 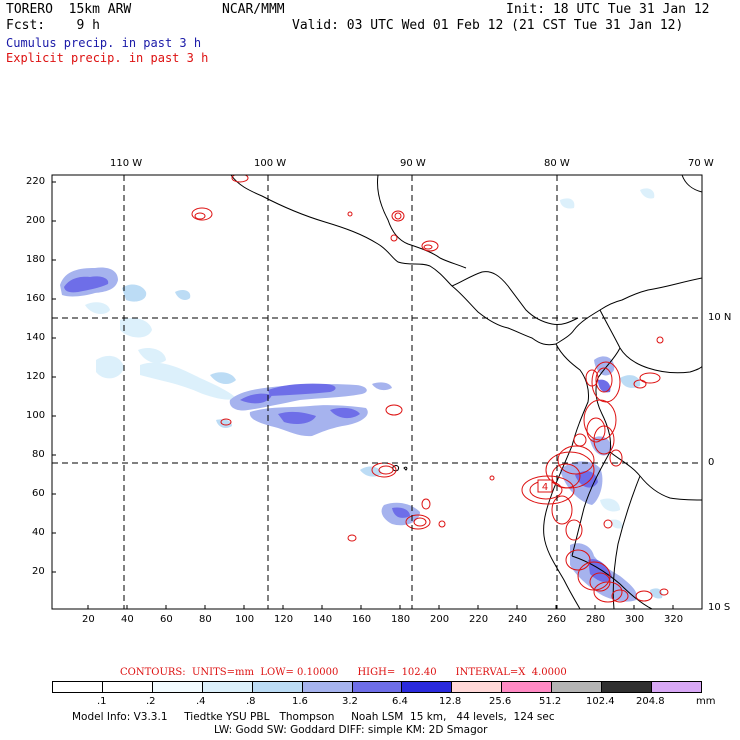 I want to click on colorbar-label: 102.4, so click(x=600, y=701).